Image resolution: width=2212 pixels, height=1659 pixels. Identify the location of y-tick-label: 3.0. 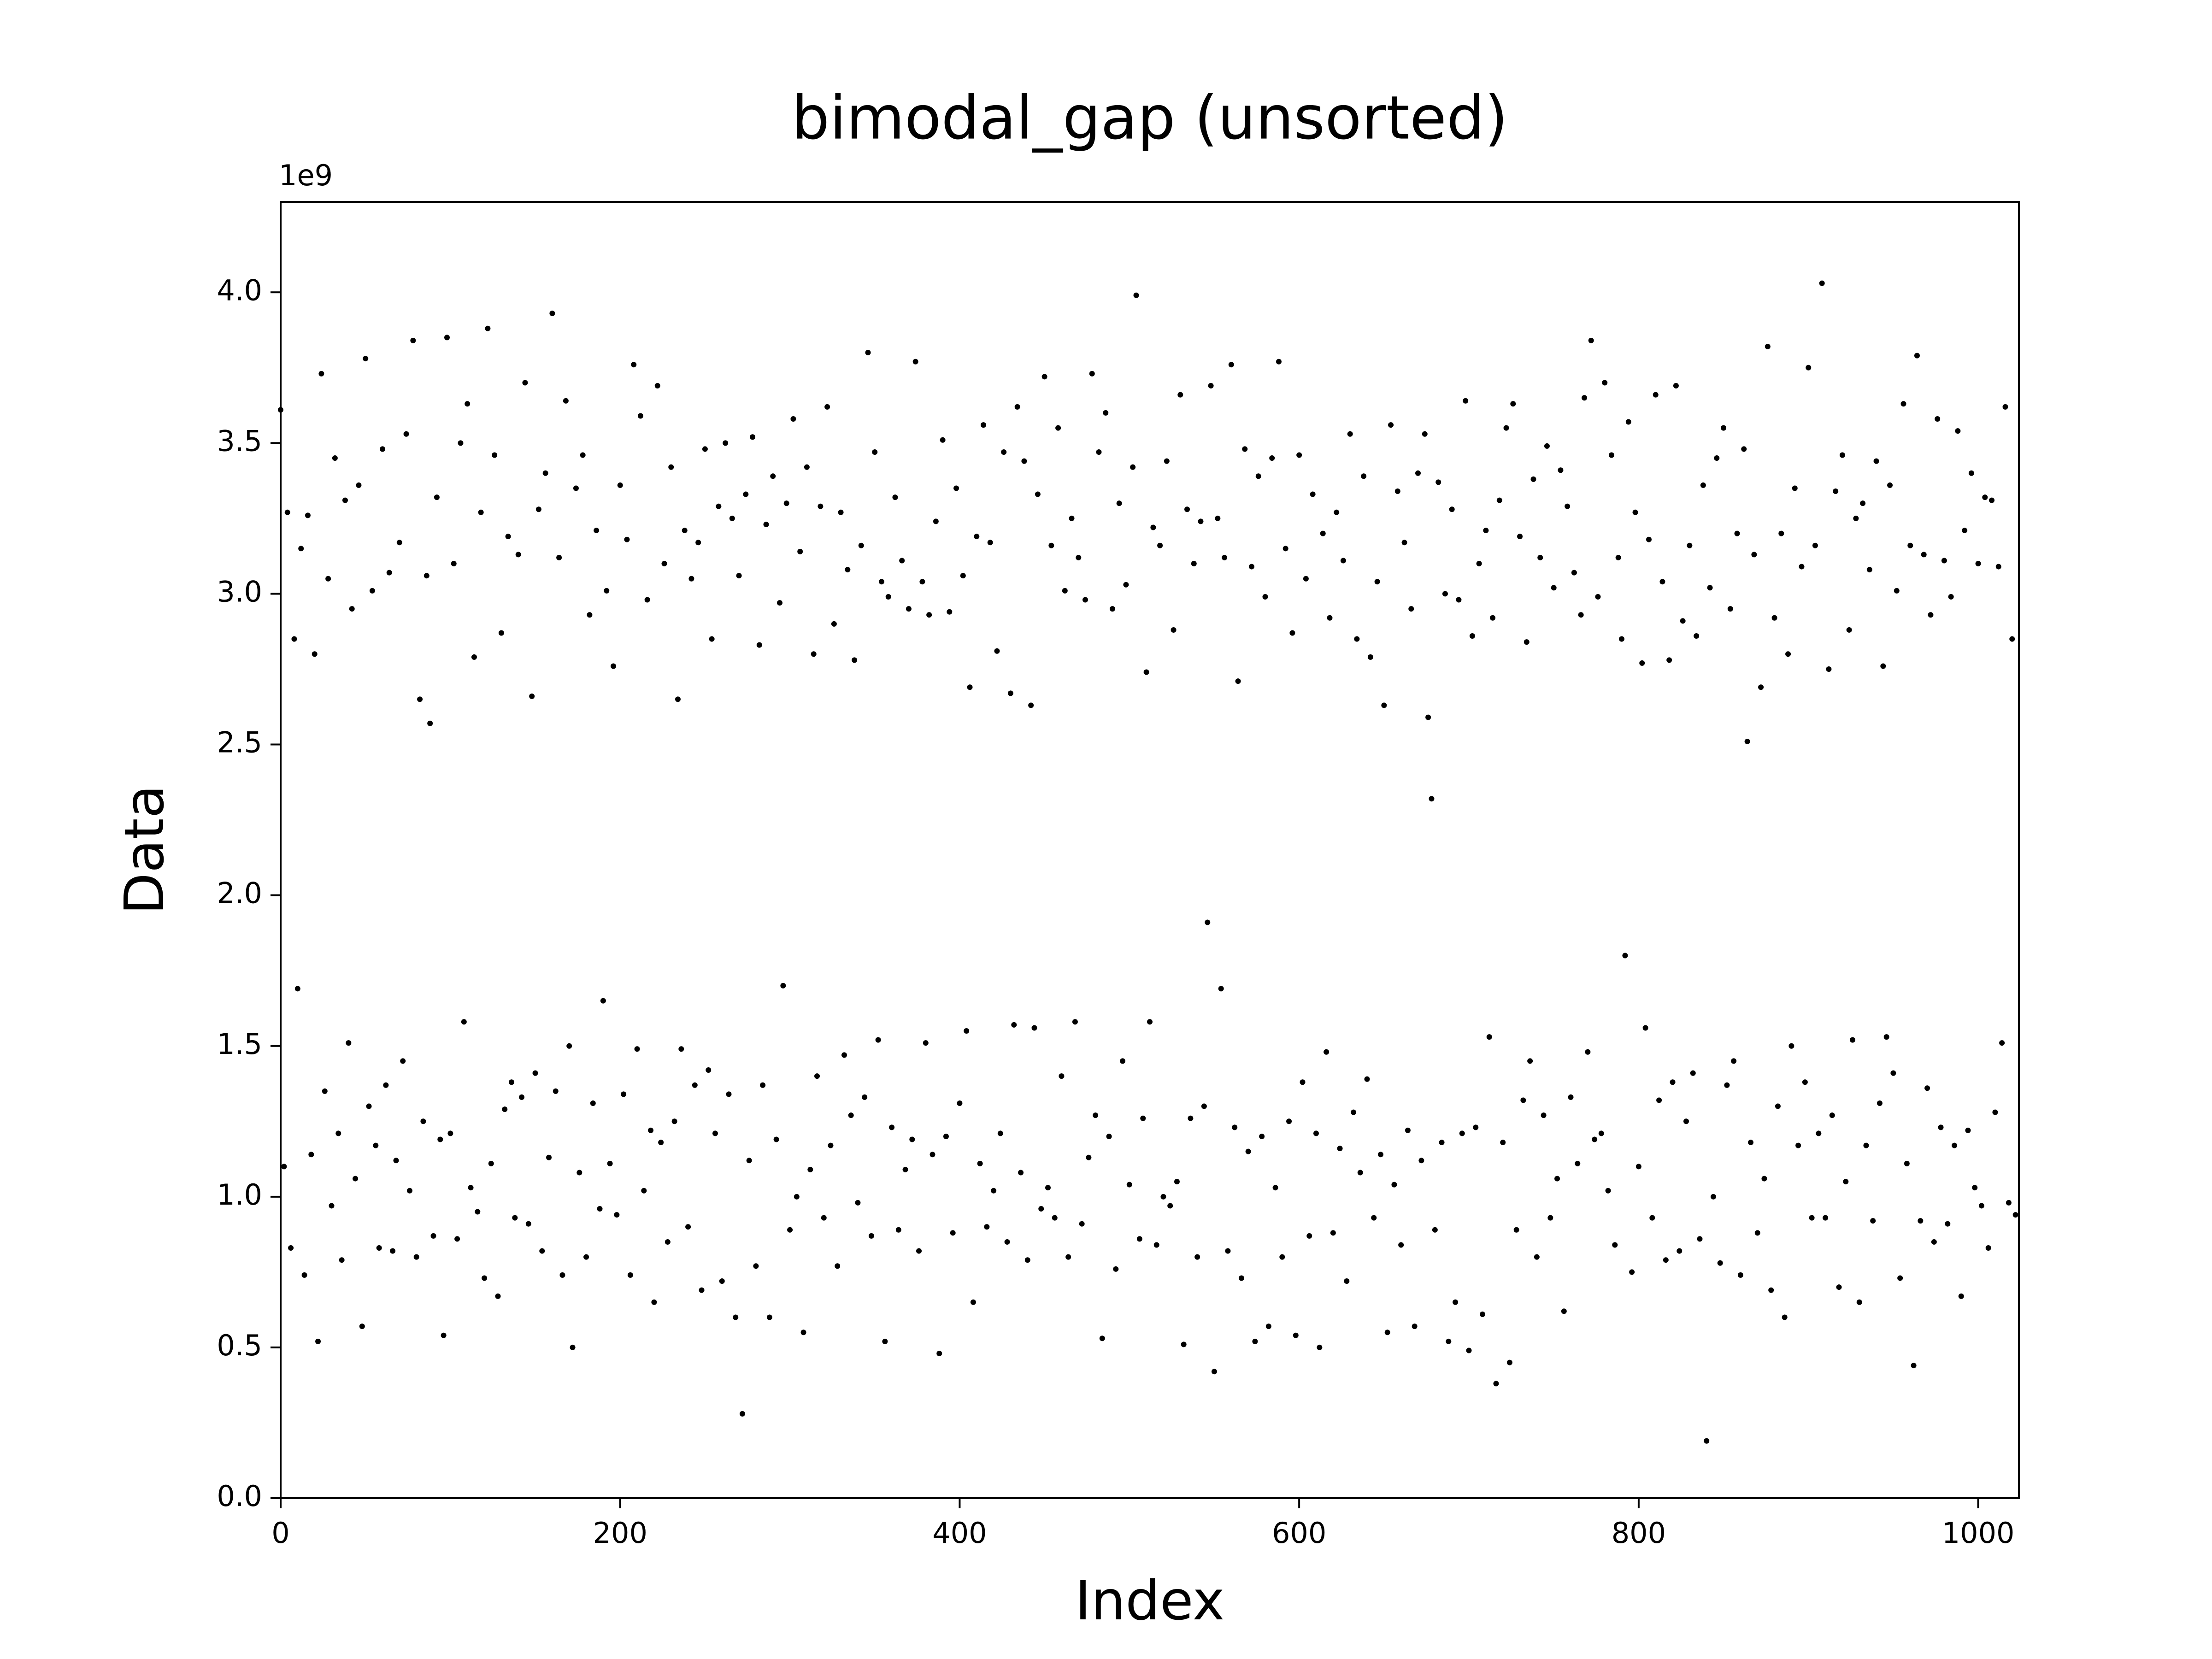
(239, 592).